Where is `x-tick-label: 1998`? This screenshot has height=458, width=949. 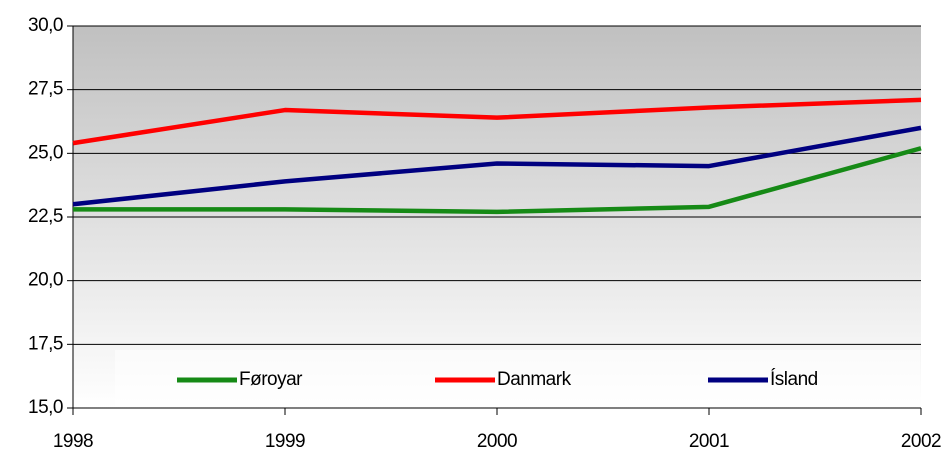 x-tick-label: 1998 is located at coordinates (73, 441).